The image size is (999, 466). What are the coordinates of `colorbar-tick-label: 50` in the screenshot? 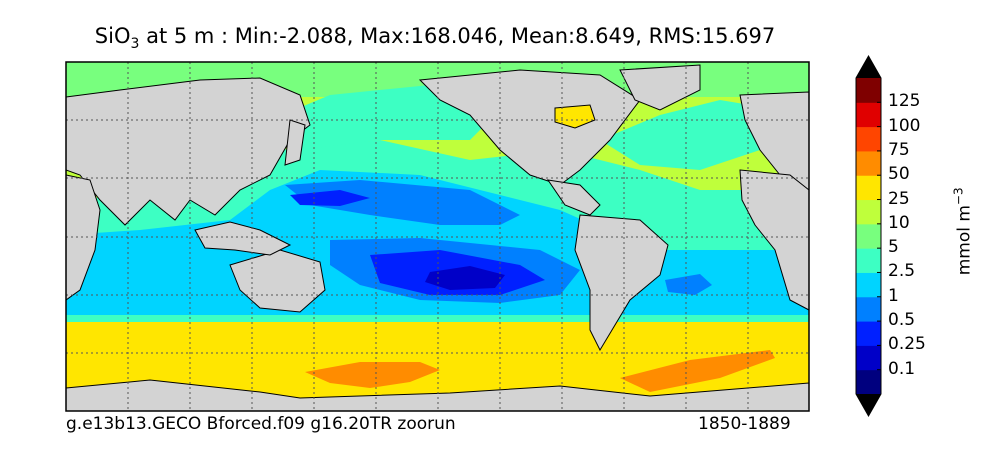 It's located at (899, 174).